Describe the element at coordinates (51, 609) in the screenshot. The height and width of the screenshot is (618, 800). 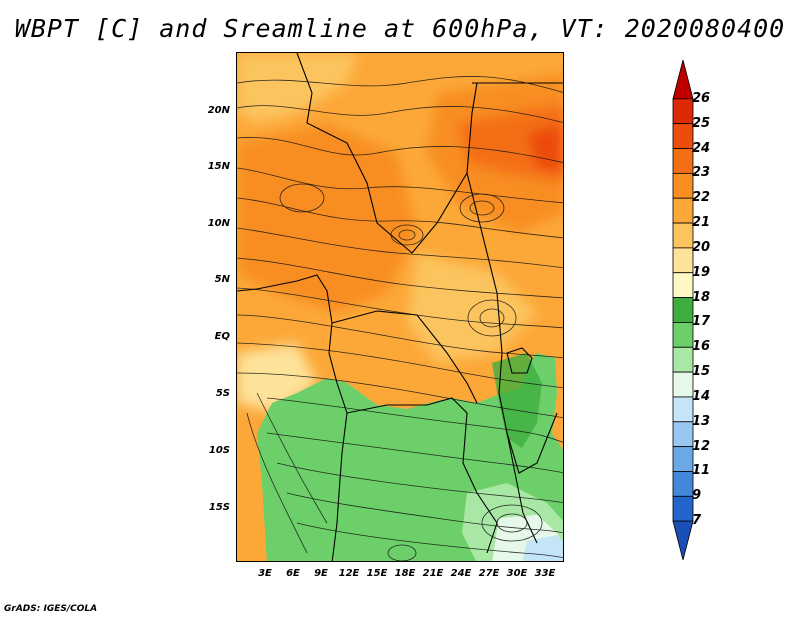
I see `grads-credit: GrADS: IGES/COLA` at that location.